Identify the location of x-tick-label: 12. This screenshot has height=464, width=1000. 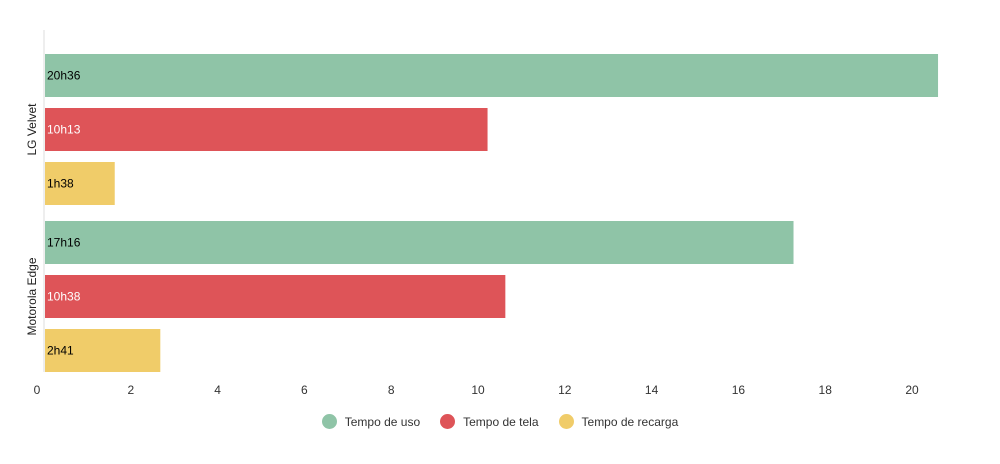
(565, 390).